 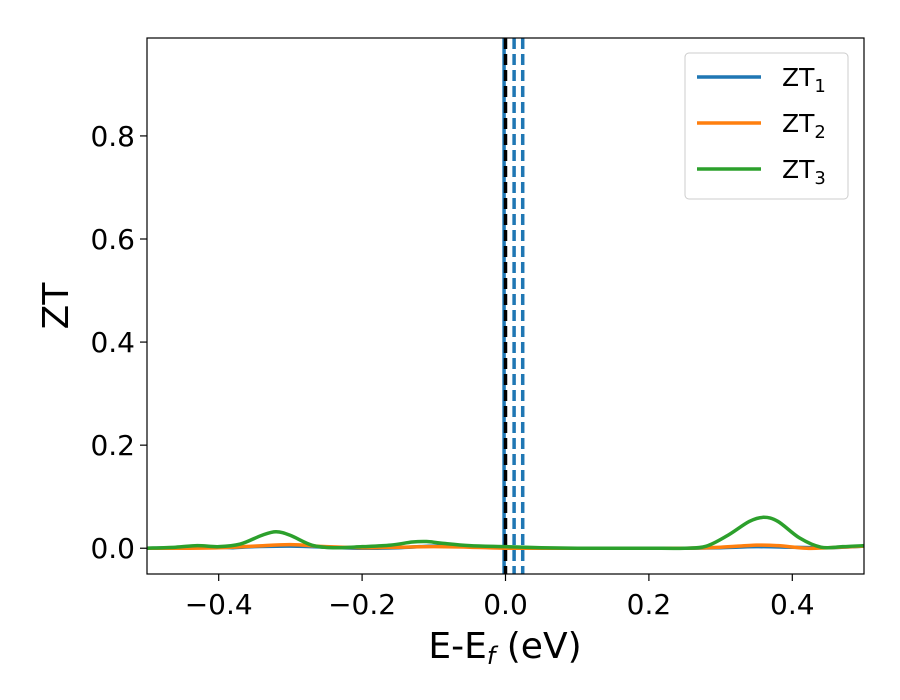 I want to click on legend: ZT1 ZT2 ZT3, so click(x=766, y=126).